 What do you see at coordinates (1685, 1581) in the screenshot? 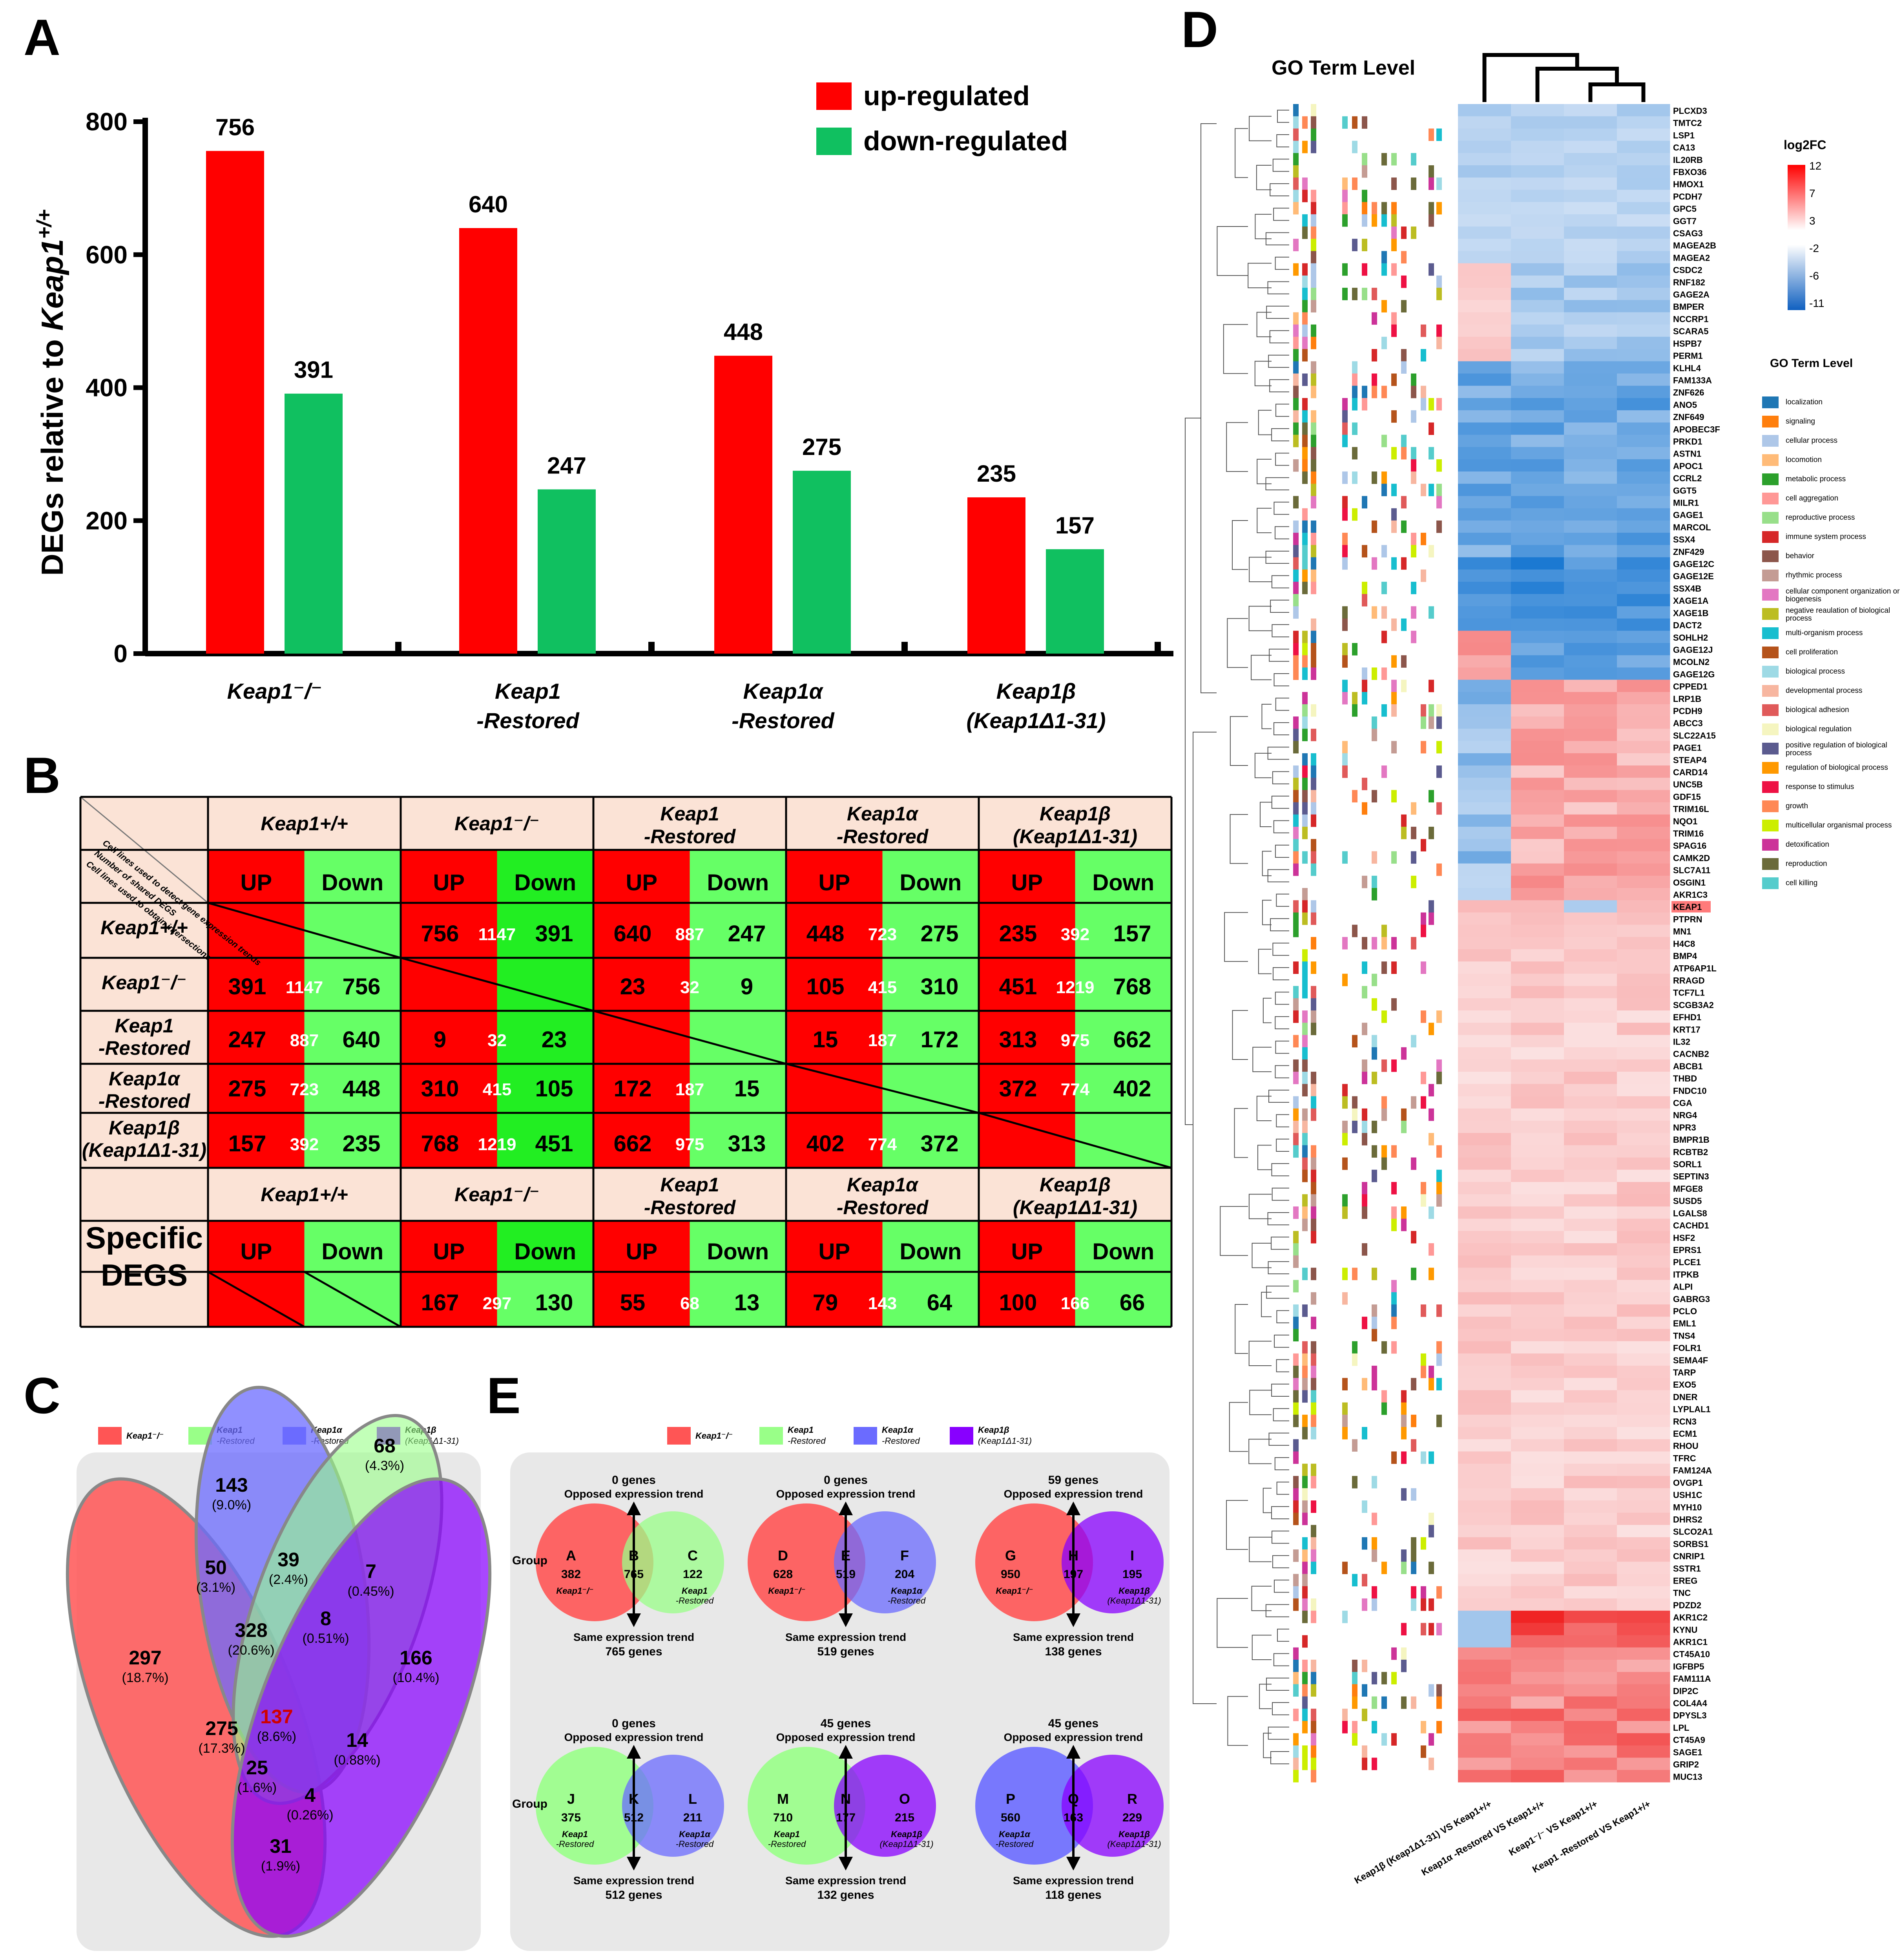
I see `gene-label: EREG` at bounding box center [1685, 1581].